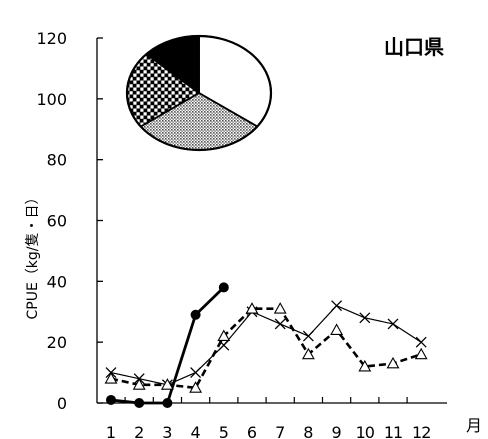 This screenshot has width=488, height=439. Describe the element at coordinates (33, 254) in the screenshot. I see `y-axis-title: CPUE（kg/隻・日）` at that location.